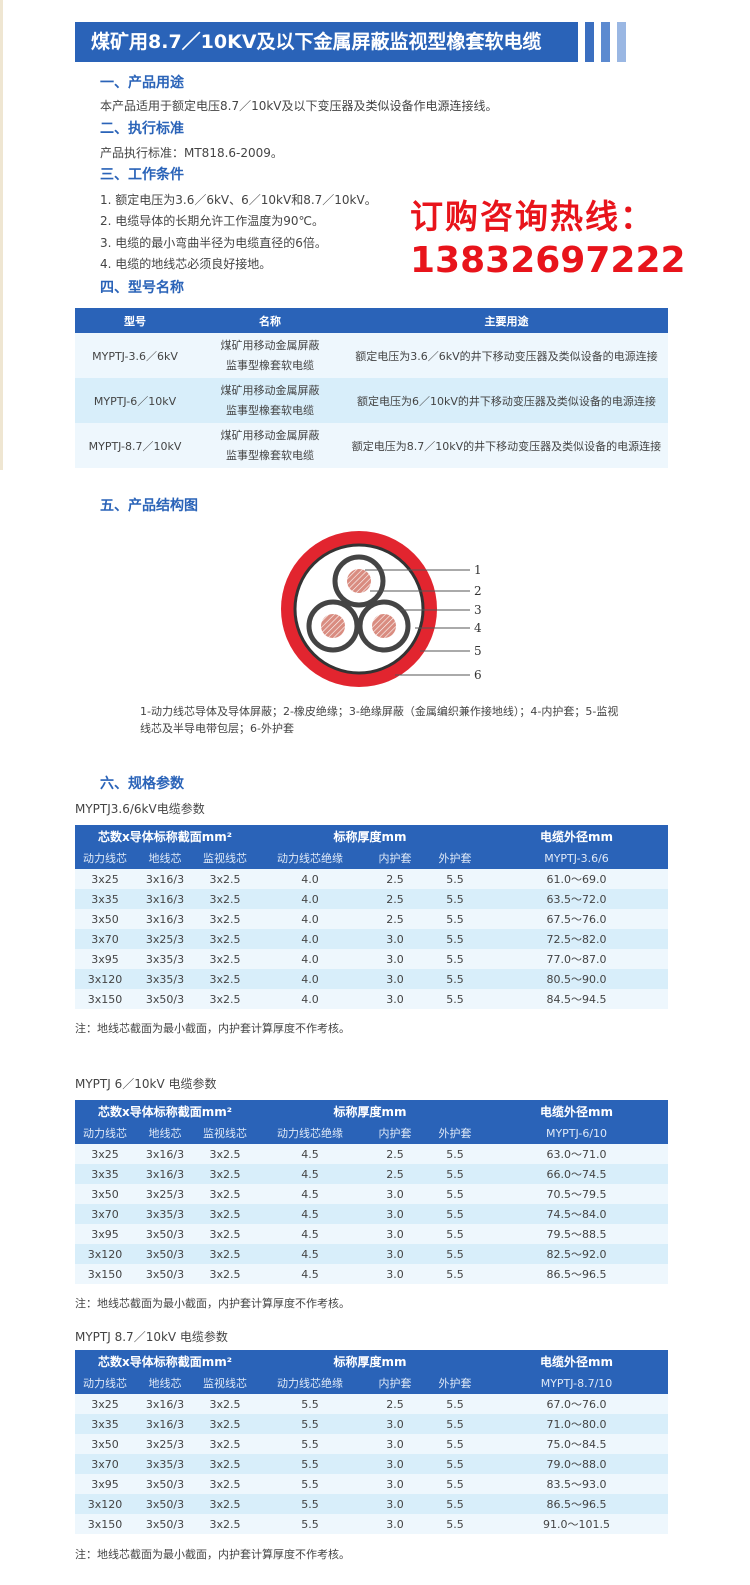 The height and width of the screenshot is (1585, 750). I want to click on table-cell: 额定电压为6／10kV的井下移动变压器及类似设备的电源连接, so click(506, 400).